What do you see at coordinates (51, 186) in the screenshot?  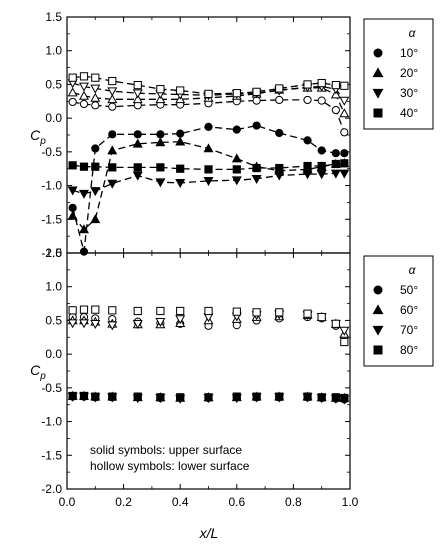 I see `top-y-tick-label: -1.0` at bounding box center [51, 186].